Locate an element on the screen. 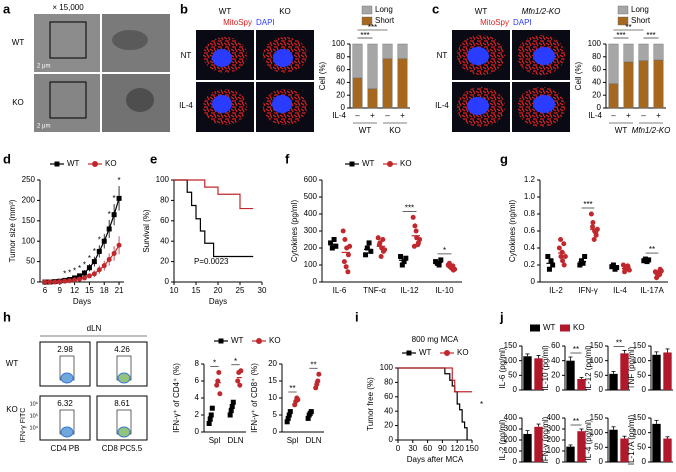 This screenshot has height=472, width=676. group-label: Mfn1/2-KO is located at coordinates (651, 130).